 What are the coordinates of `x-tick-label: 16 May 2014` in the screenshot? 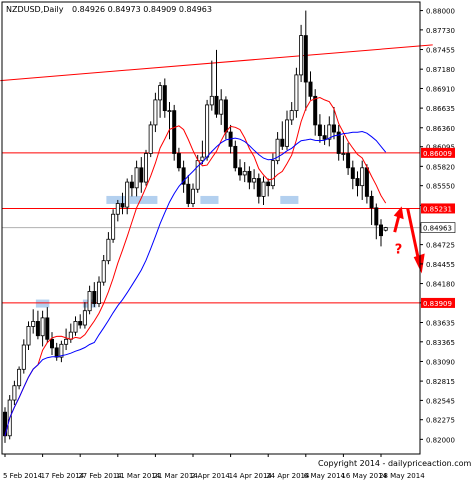 It's located at (364, 476).